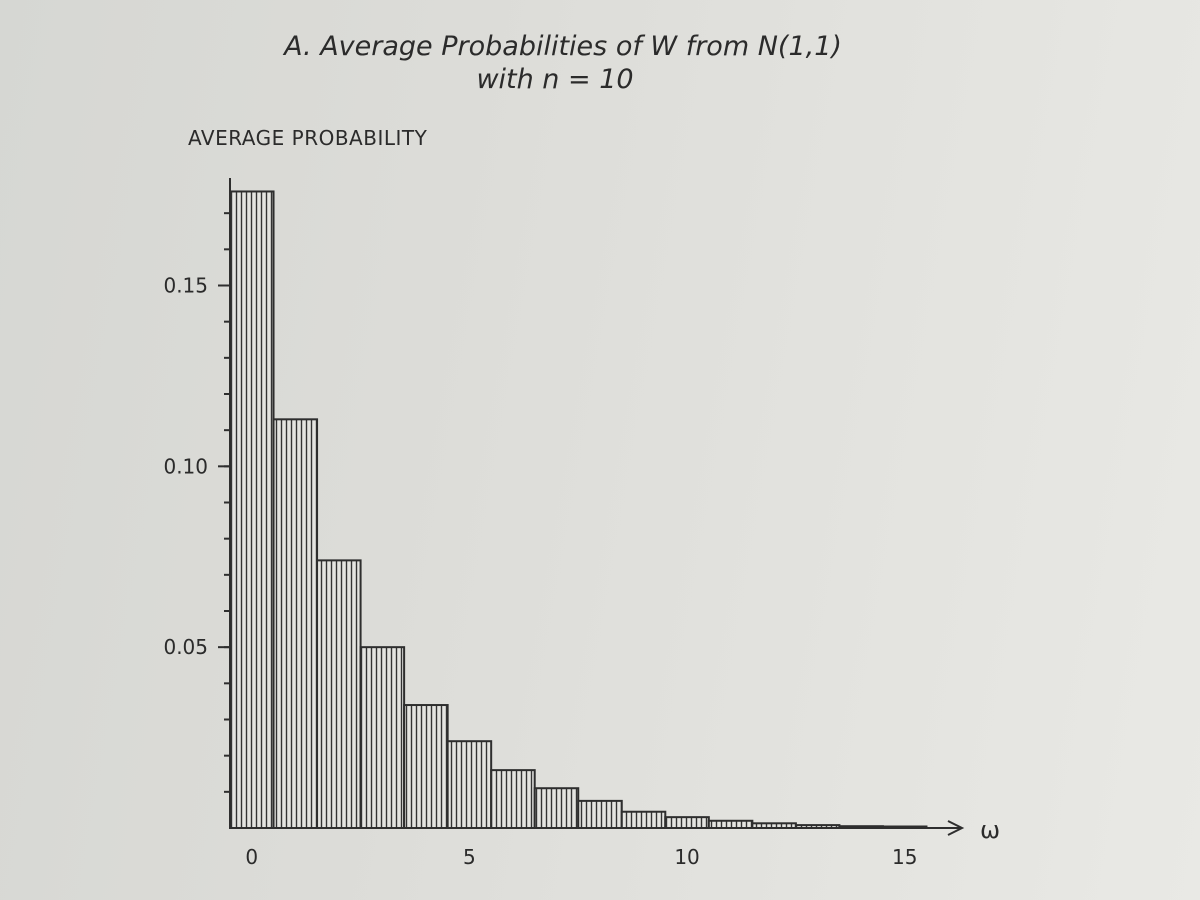  Describe the element at coordinates (469, 857) in the screenshot. I see `x-tick-label: 5` at that location.